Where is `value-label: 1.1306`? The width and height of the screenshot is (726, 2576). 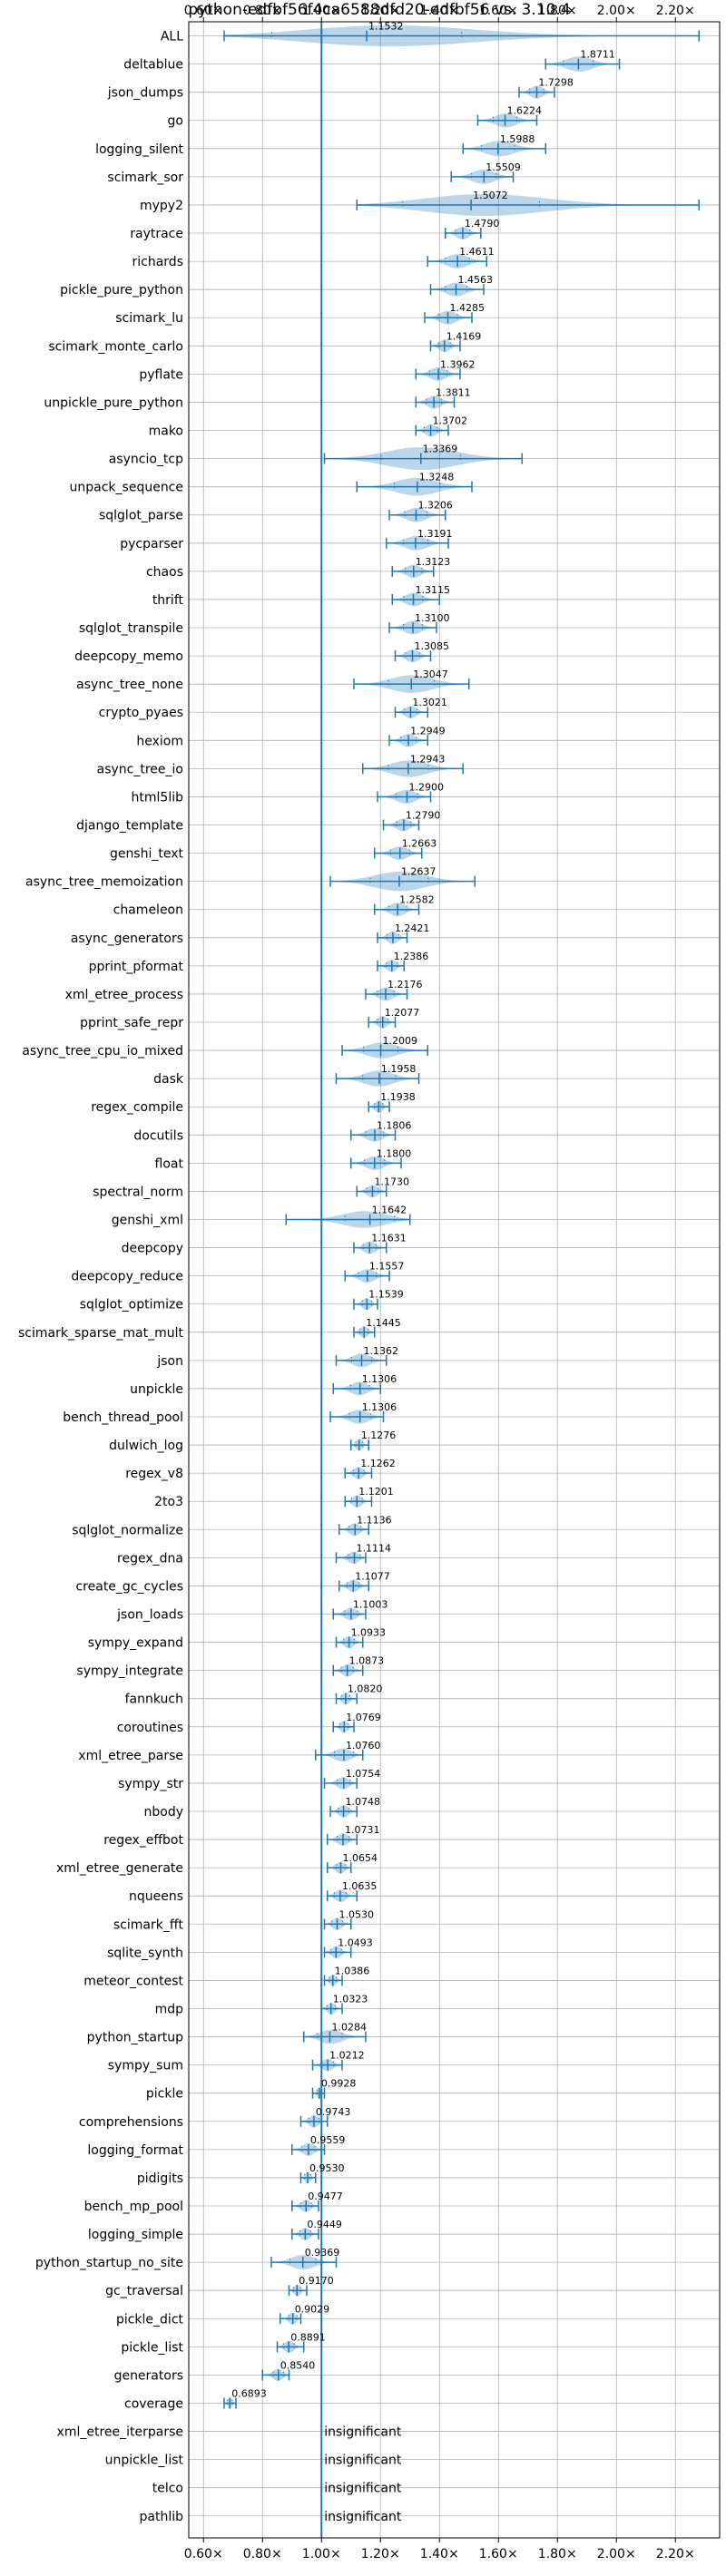
value-label: 1.1306 is located at coordinates (379, 1379).